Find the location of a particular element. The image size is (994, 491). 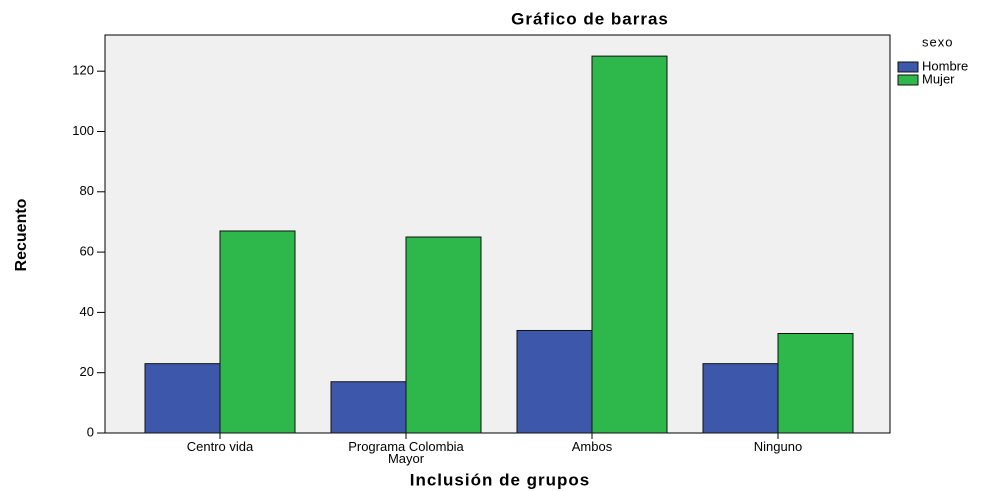

y-tick-label: 0 is located at coordinates (90, 431).